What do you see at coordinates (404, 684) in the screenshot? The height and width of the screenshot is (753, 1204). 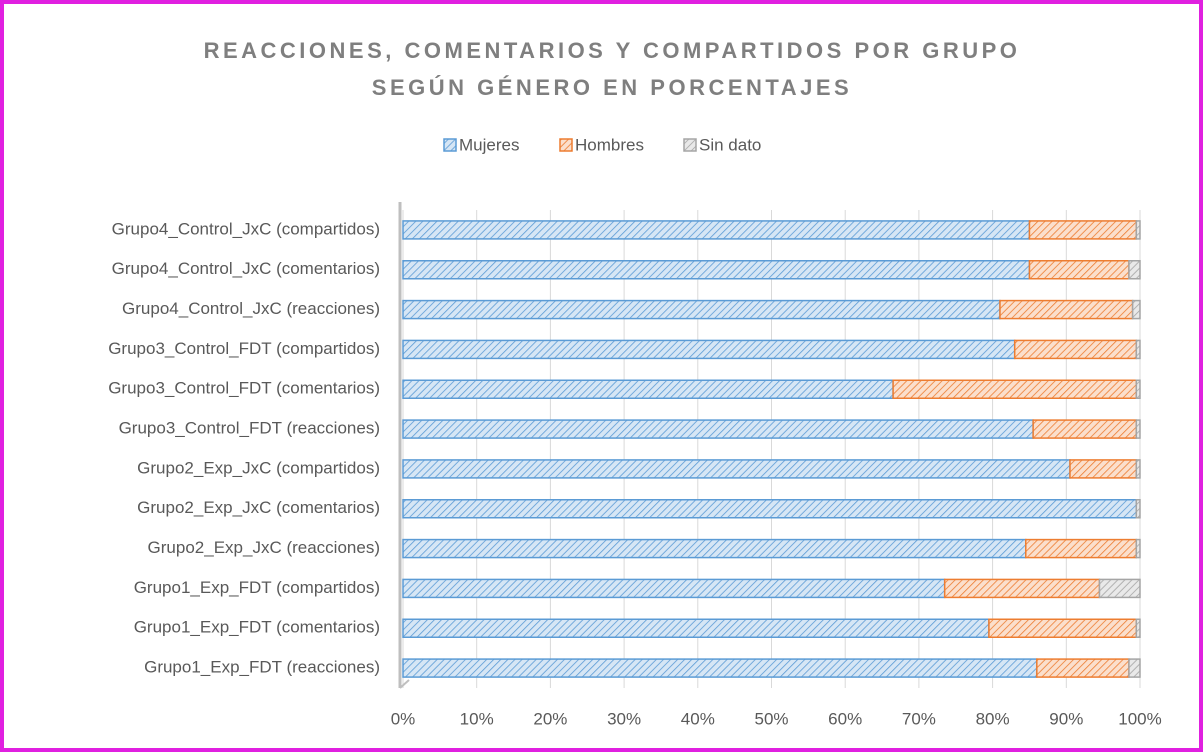 I see `axis-floor` at bounding box center [404, 684].